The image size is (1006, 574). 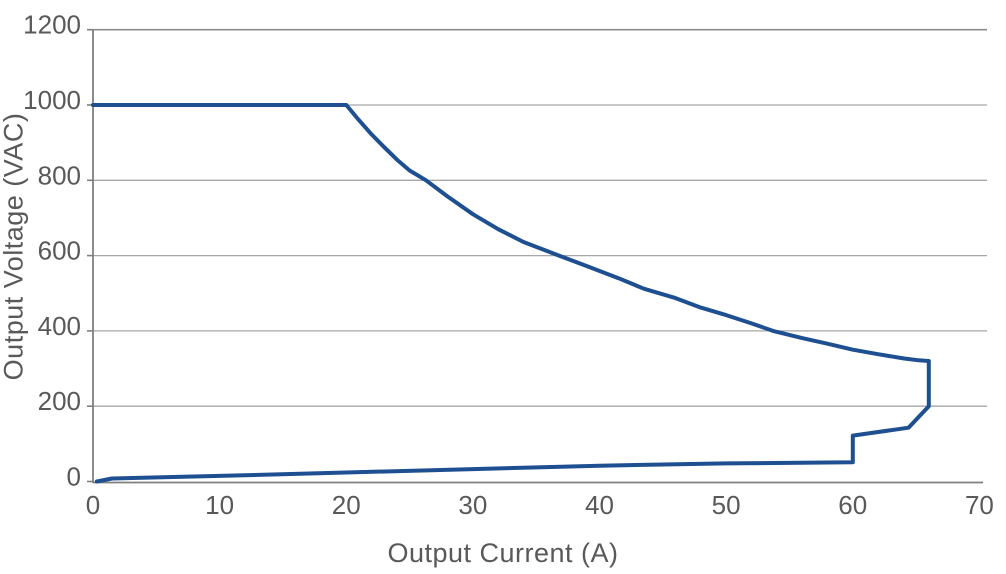 What do you see at coordinates (14, 246) in the screenshot?
I see `y-axis-title: Output Voltage (VAC)` at bounding box center [14, 246].